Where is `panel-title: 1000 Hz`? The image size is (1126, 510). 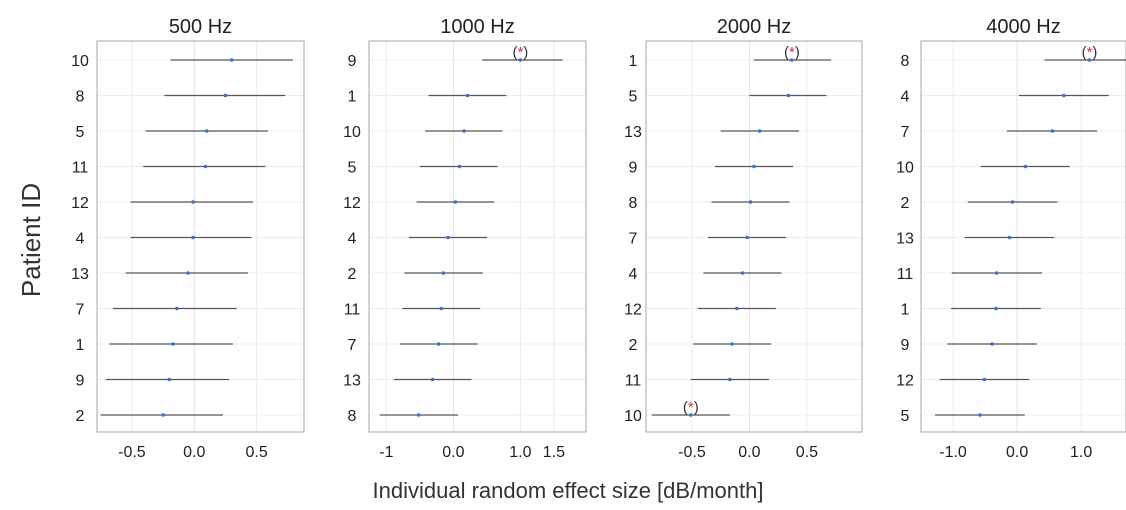 panel-title: 1000 Hz is located at coordinates (477, 27).